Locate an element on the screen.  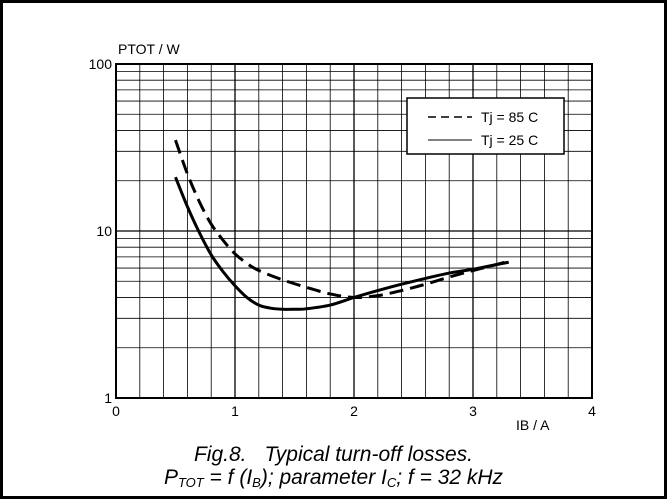
caption-line-1: Fig.8. Typical turn-off losses. is located at coordinates (333, 455).